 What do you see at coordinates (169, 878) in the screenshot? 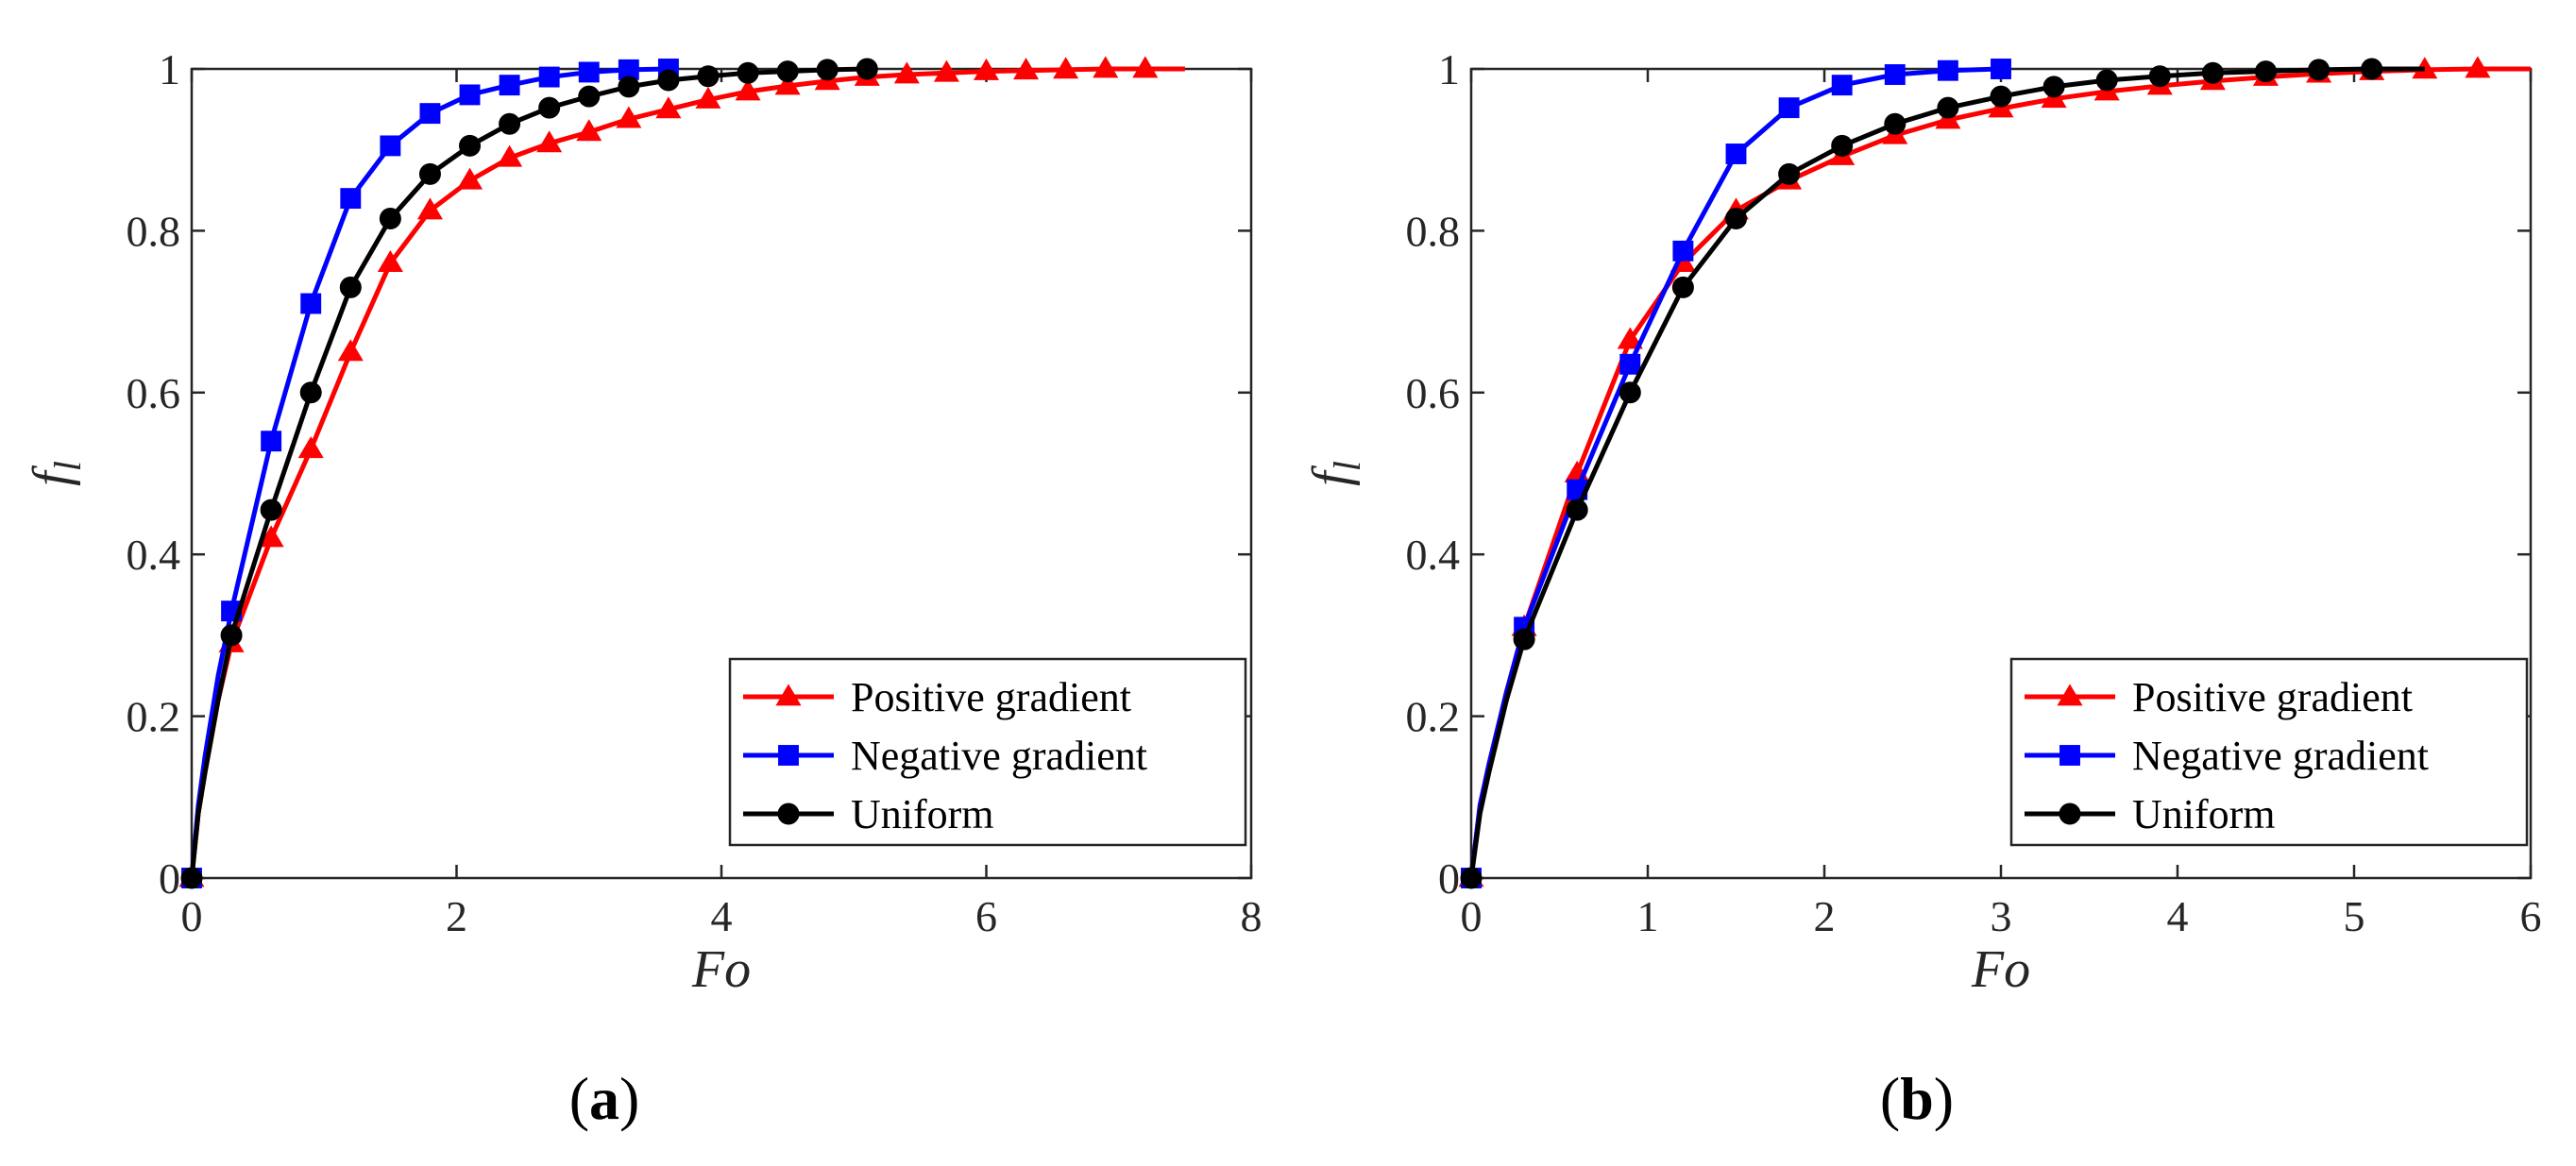
I see `y-tick-label: 0` at bounding box center [169, 878].